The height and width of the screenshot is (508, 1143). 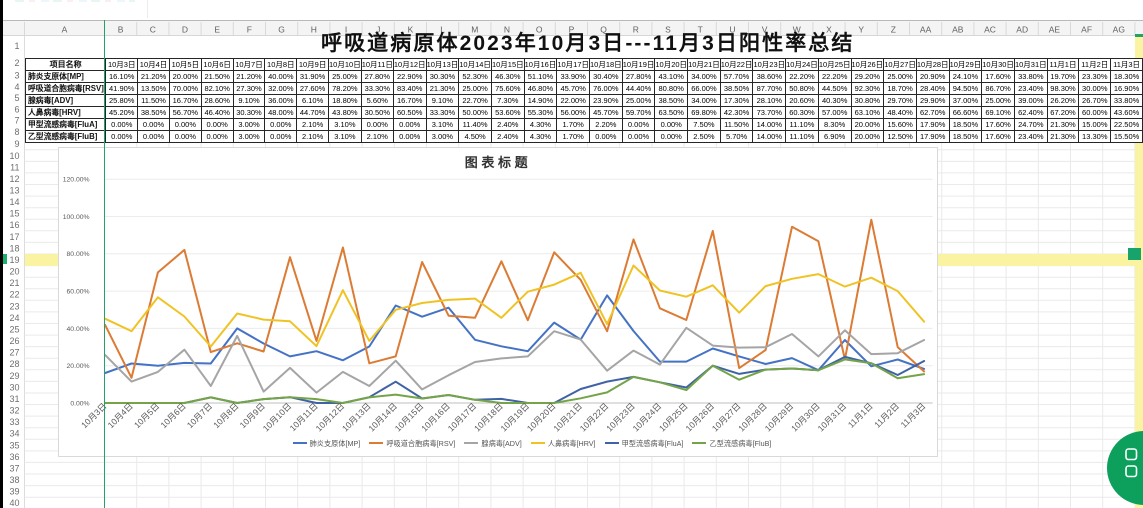 I want to click on svg-text: 37, so click(x=14, y=468).